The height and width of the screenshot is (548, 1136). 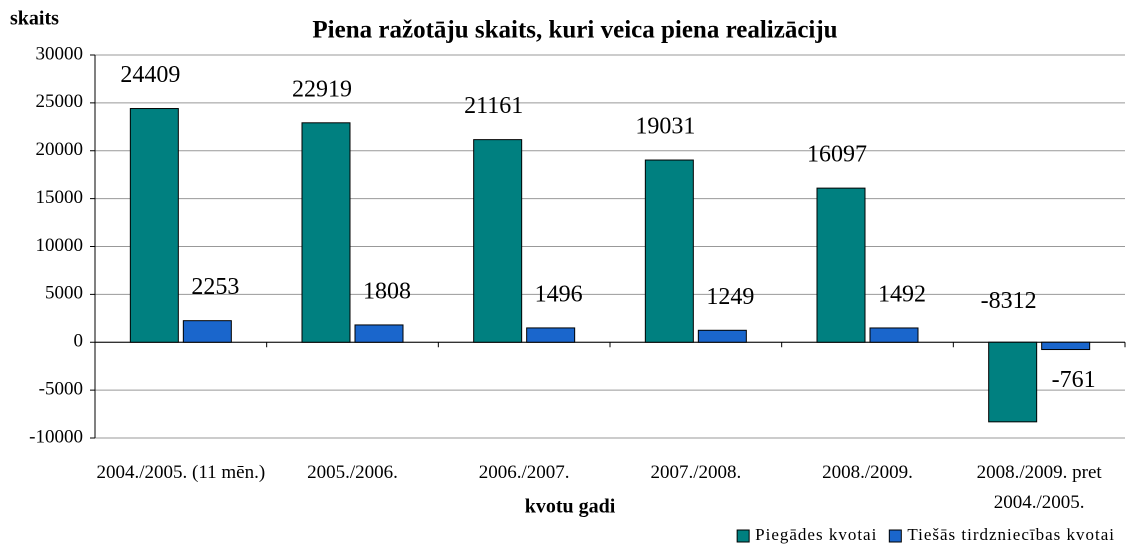 What do you see at coordinates (1011, 534) in the screenshot?
I see `legend-label: Tiešās tirdzniecības kvotai` at bounding box center [1011, 534].